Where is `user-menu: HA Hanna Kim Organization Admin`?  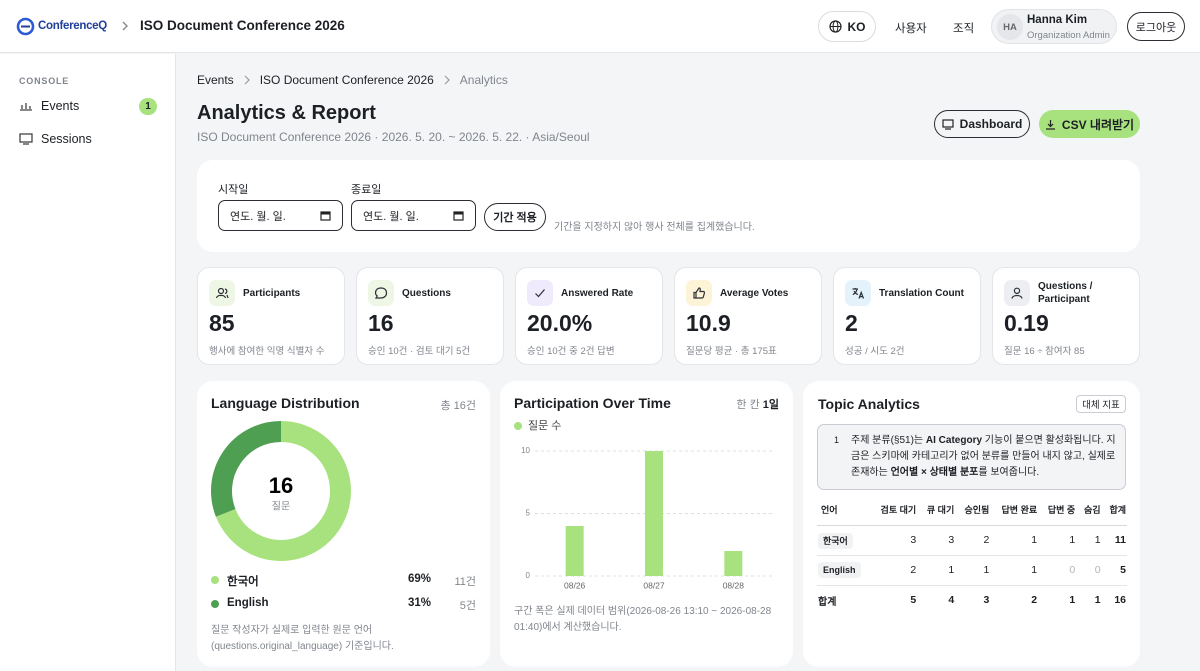 user-menu: HA Hanna Kim Organization Admin is located at coordinates (1054, 26).